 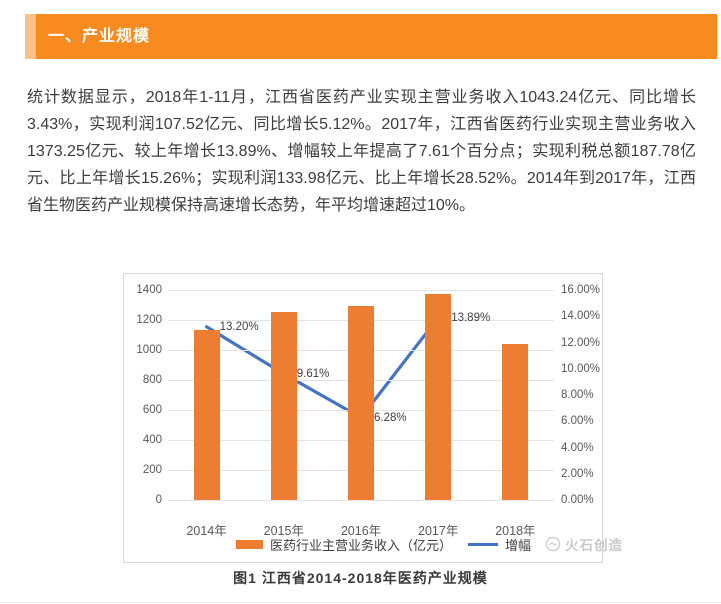 What do you see at coordinates (371, 36) in the screenshot?
I see `section-header-banner: 一、产业规模` at bounding box center [371, 36].